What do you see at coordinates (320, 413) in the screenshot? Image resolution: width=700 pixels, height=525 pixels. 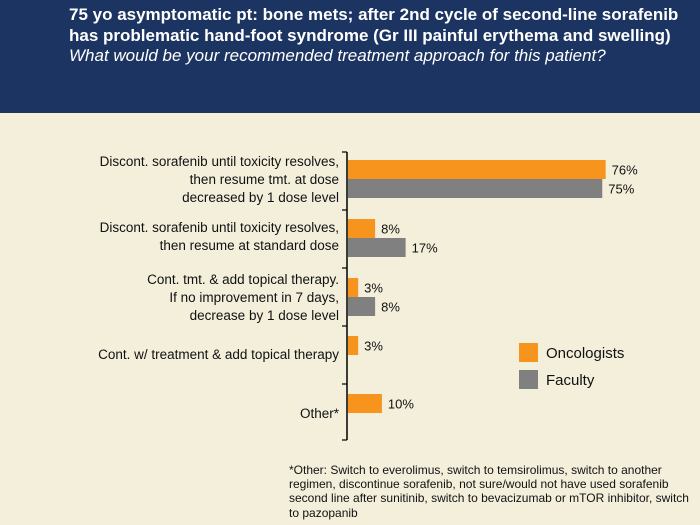 I see `category-label: Other*` at bounding box center [320, 413].